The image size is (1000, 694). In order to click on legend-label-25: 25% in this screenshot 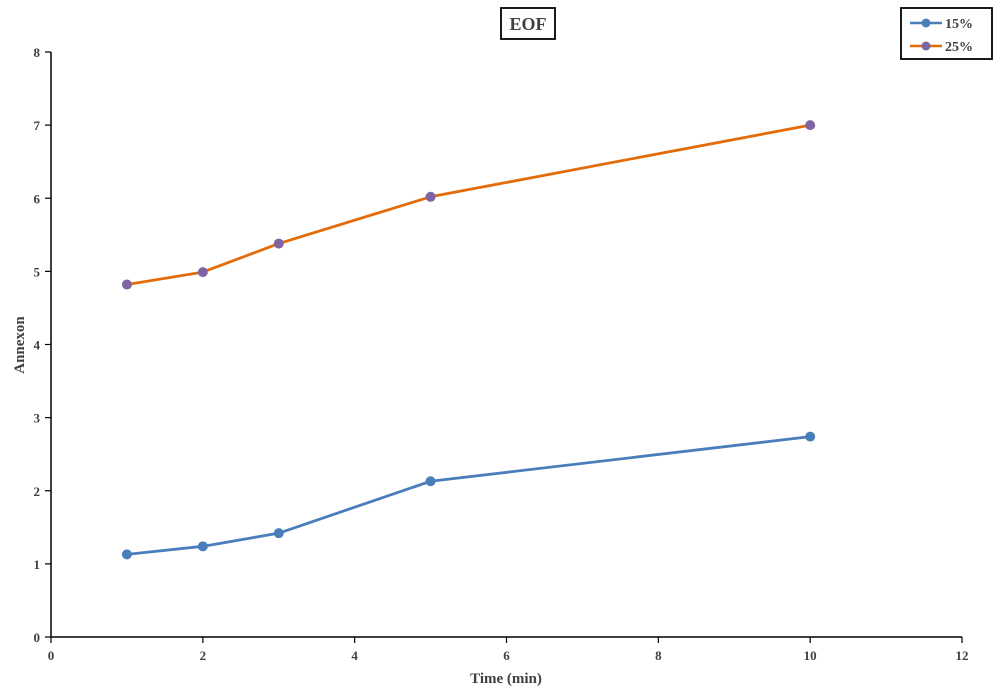, I will do `click(959, 47)`.